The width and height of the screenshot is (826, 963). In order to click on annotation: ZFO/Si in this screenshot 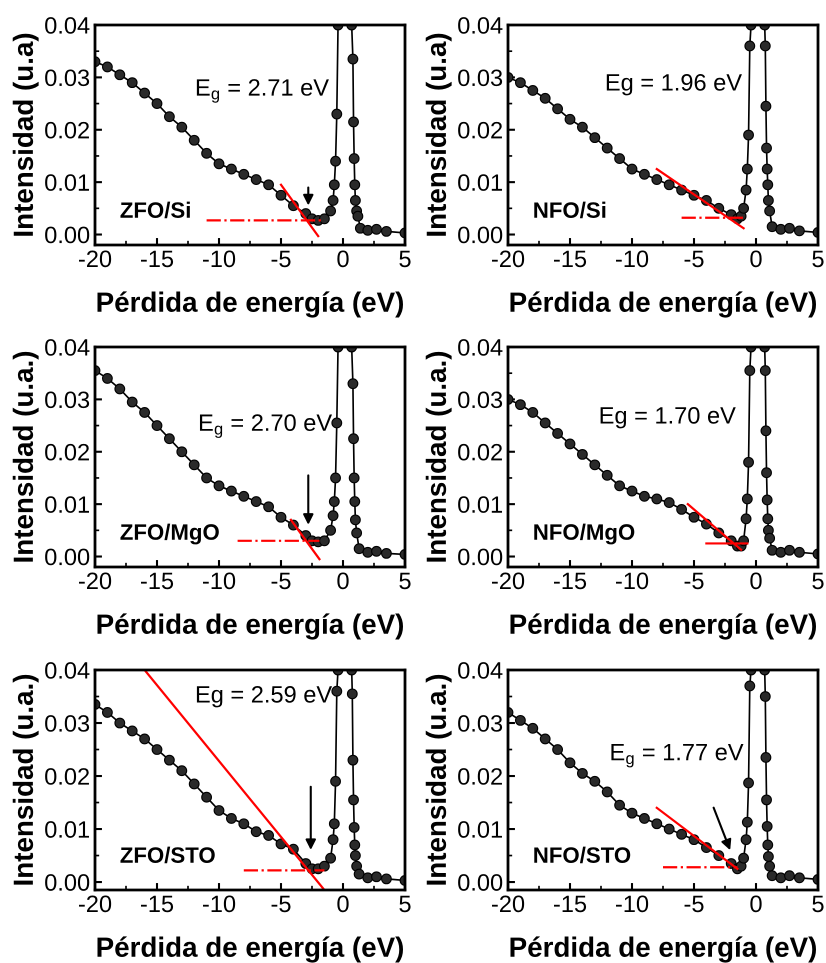, I will do `click(155, 210)`.